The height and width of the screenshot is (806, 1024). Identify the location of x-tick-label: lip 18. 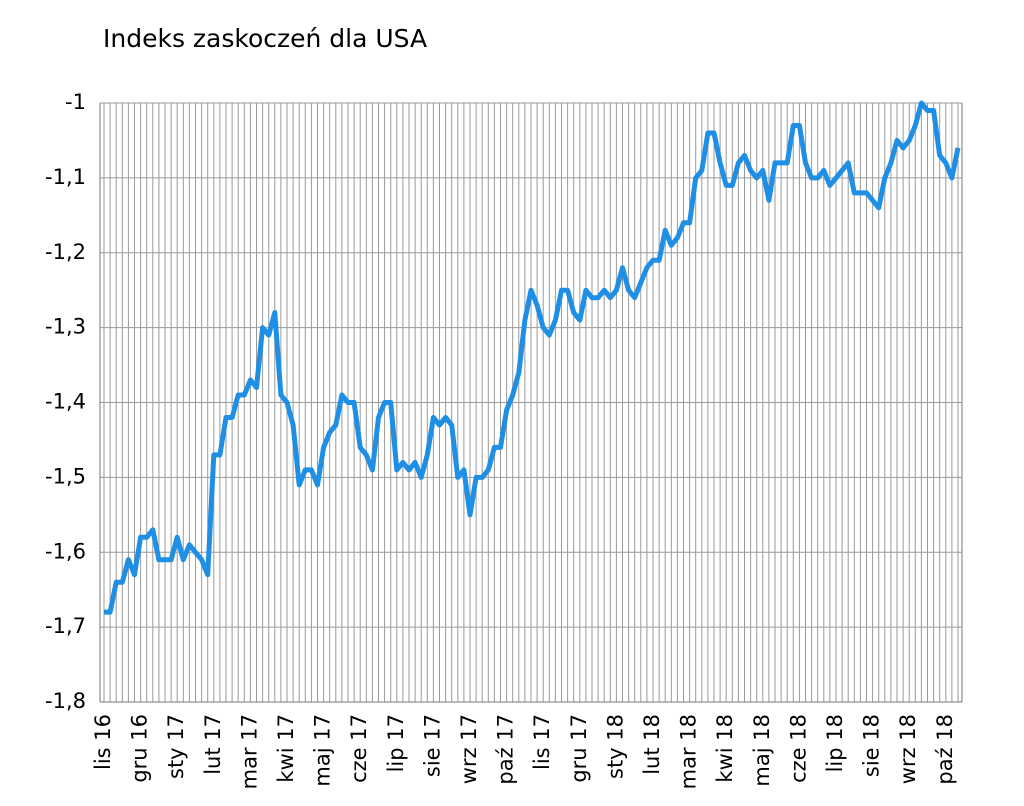
(835, 743).